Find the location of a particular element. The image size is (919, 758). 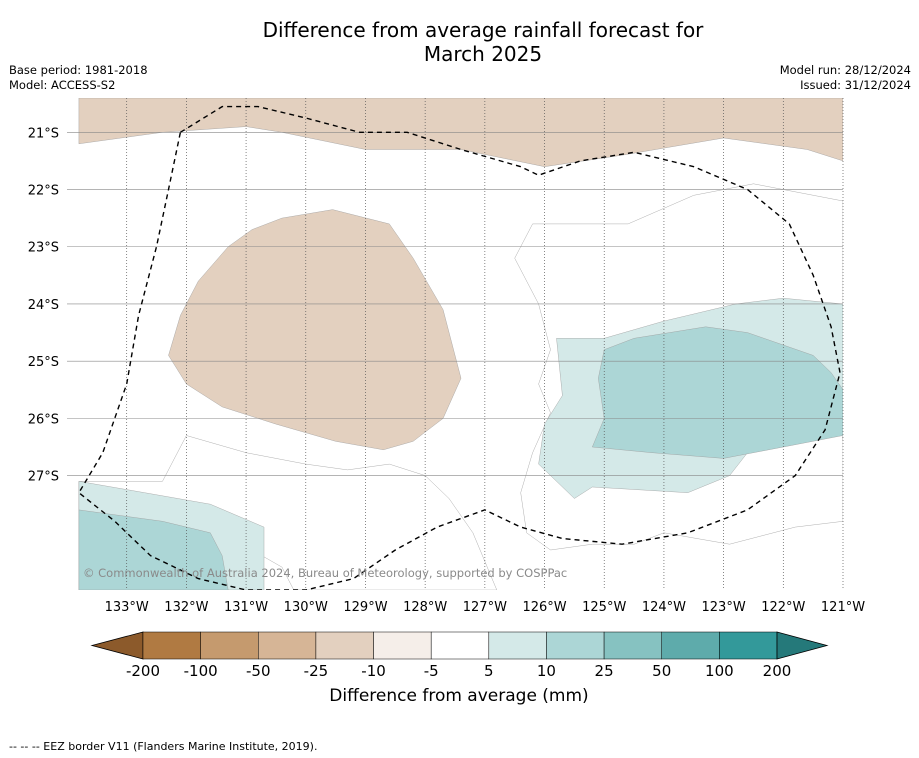

x-tick-label: 121°W is located at coordinates (843, 607).